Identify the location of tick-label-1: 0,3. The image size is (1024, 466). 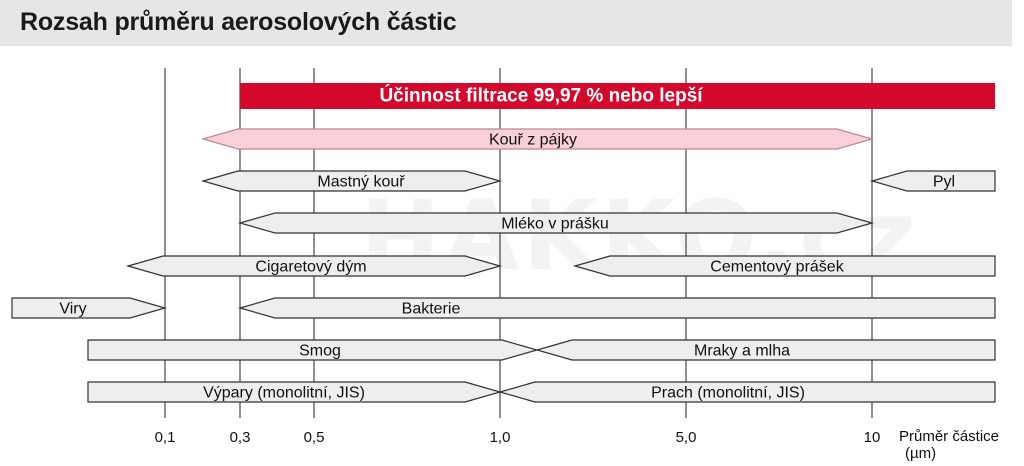
(240, 437).